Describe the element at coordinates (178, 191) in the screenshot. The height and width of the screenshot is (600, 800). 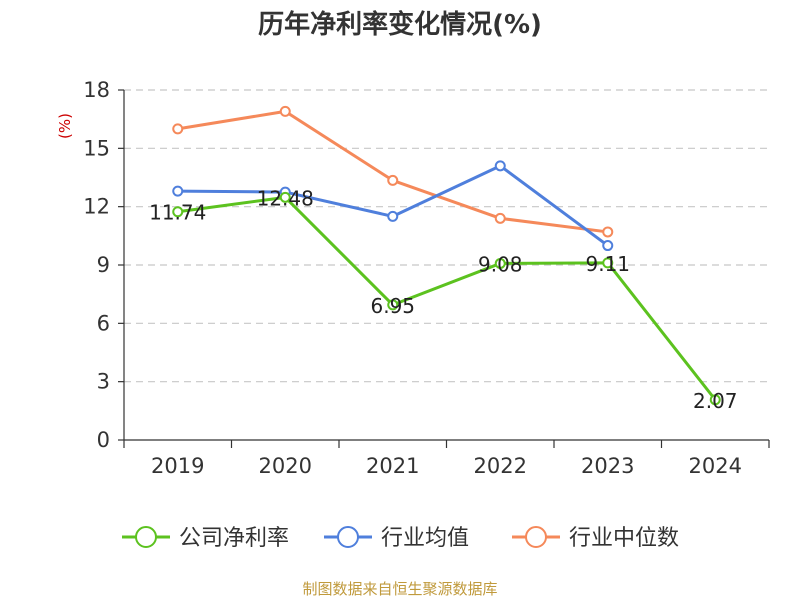
I see `series-point-2-2019` at that location.